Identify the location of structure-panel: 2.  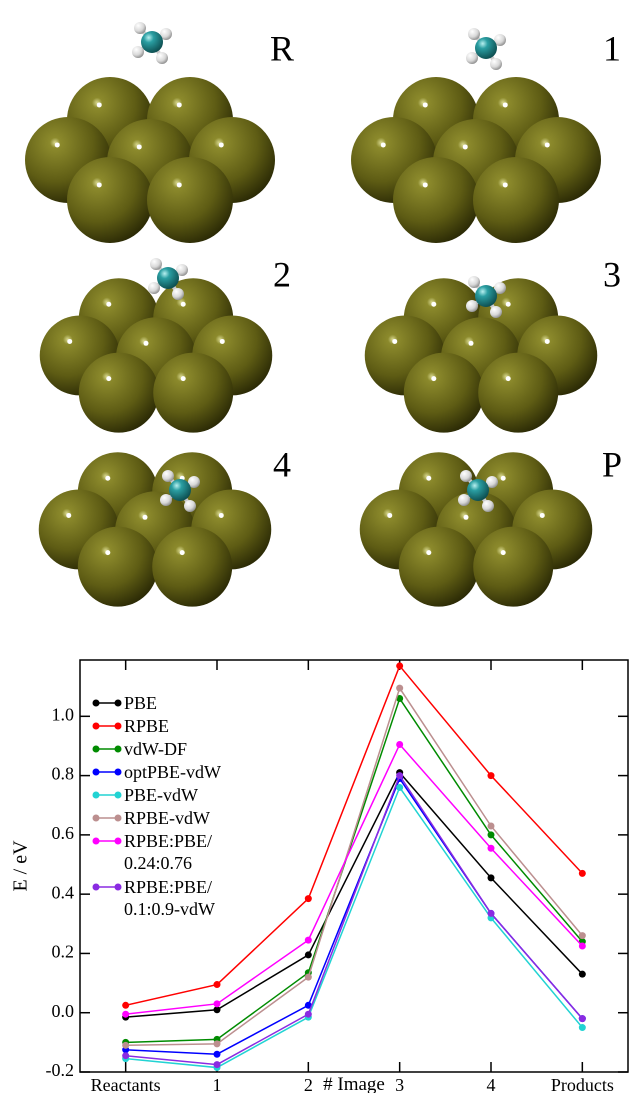
(165, 343).